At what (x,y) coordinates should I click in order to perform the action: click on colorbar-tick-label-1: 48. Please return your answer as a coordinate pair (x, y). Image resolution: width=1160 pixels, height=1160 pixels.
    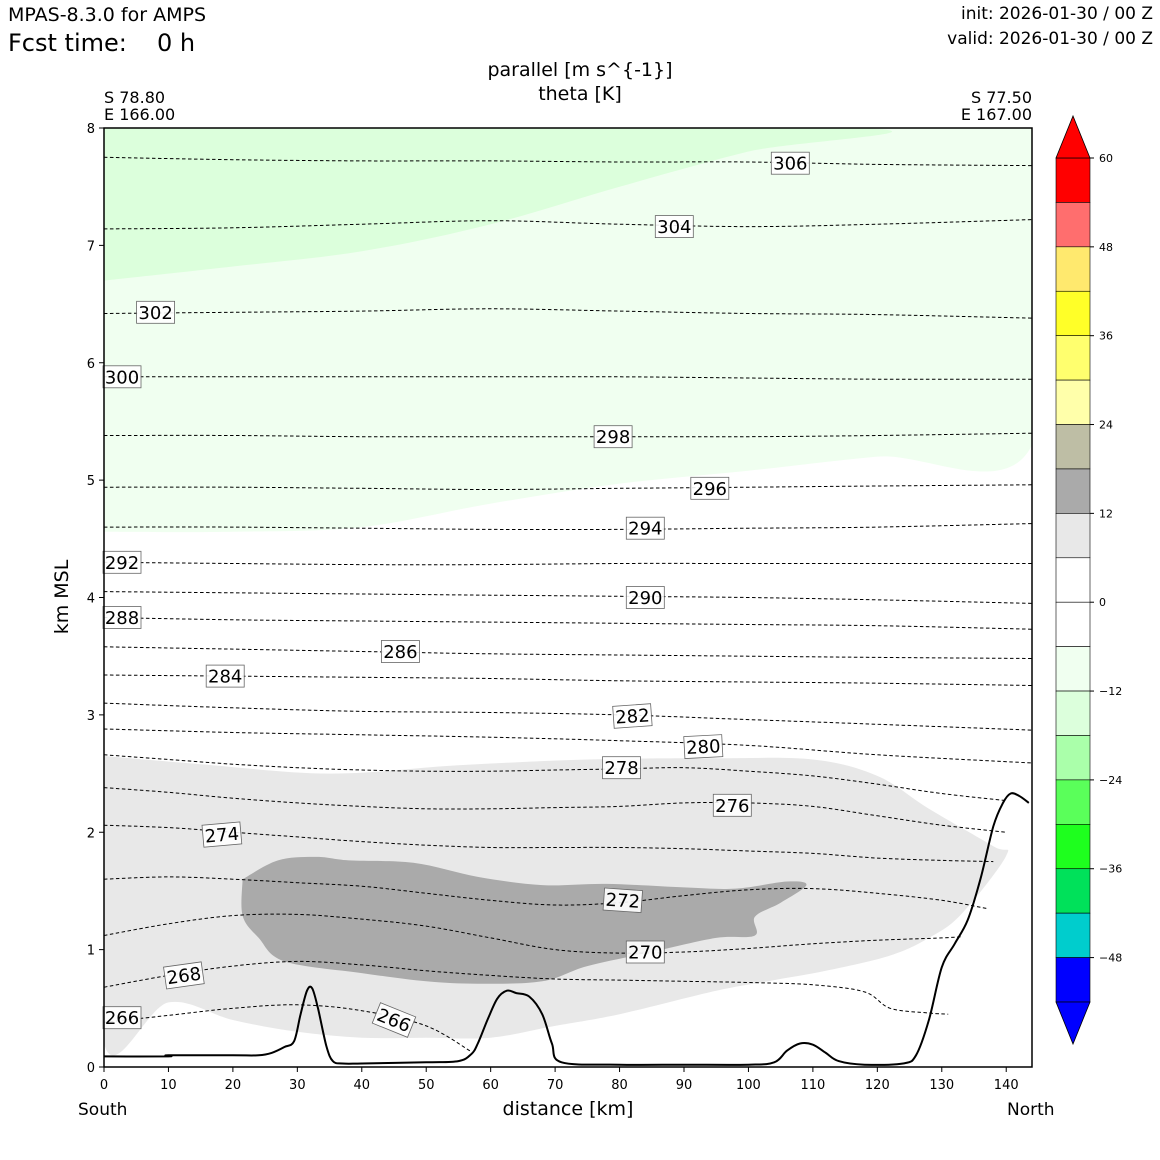
    Looking at the image, I should click on (1106, 247).